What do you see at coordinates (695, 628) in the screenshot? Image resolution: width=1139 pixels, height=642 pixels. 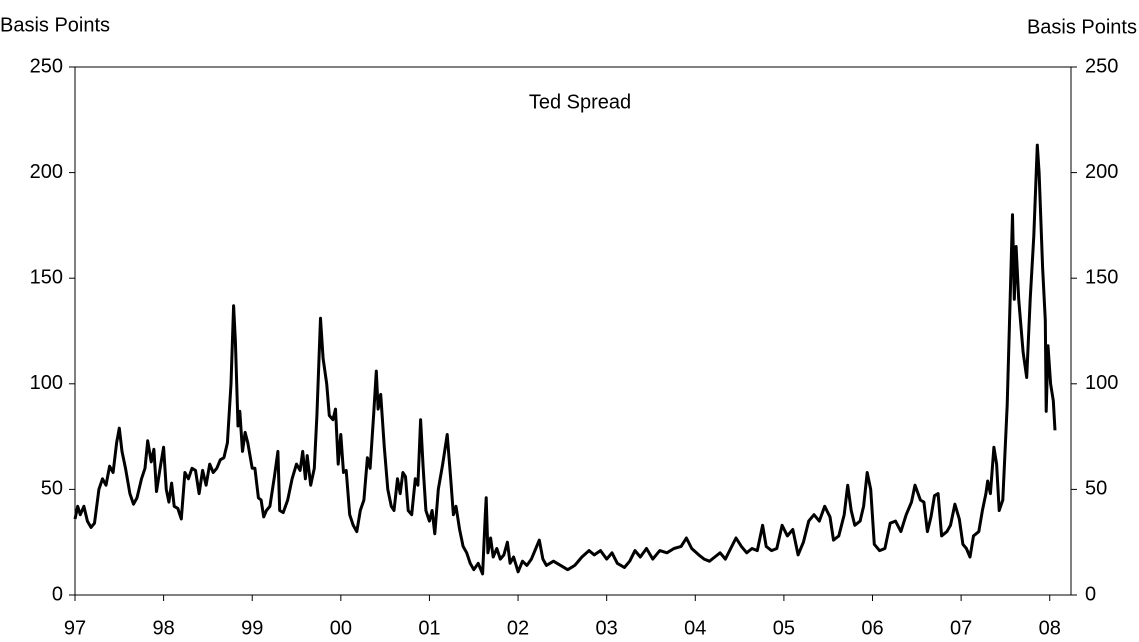 I see `x-tick-label: 04` at bounding box center [695, 628].